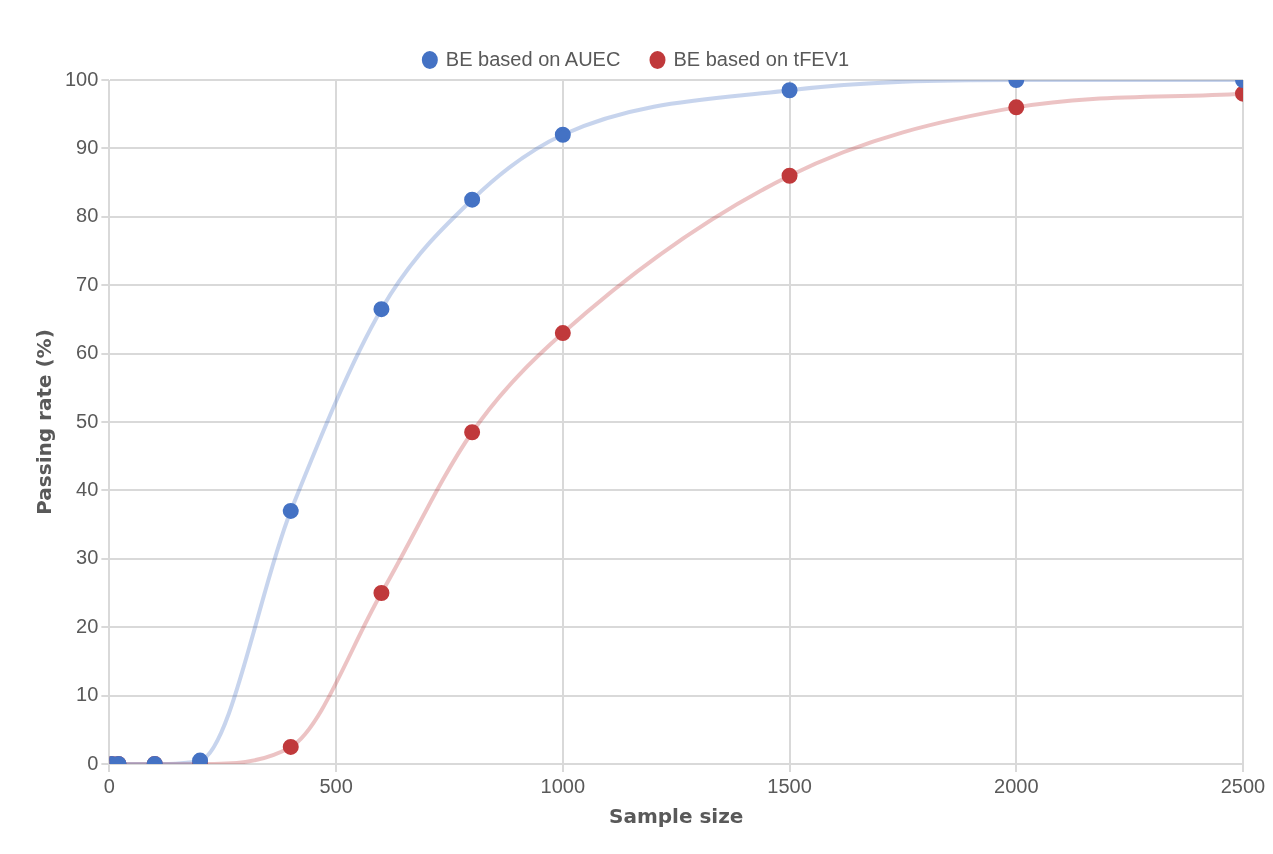 The width and height of the screenshot is (1273, 854). Describe the element at coordinates (1016, 785) in the screenshot. I see `x-tick-label: 2000` at that location.